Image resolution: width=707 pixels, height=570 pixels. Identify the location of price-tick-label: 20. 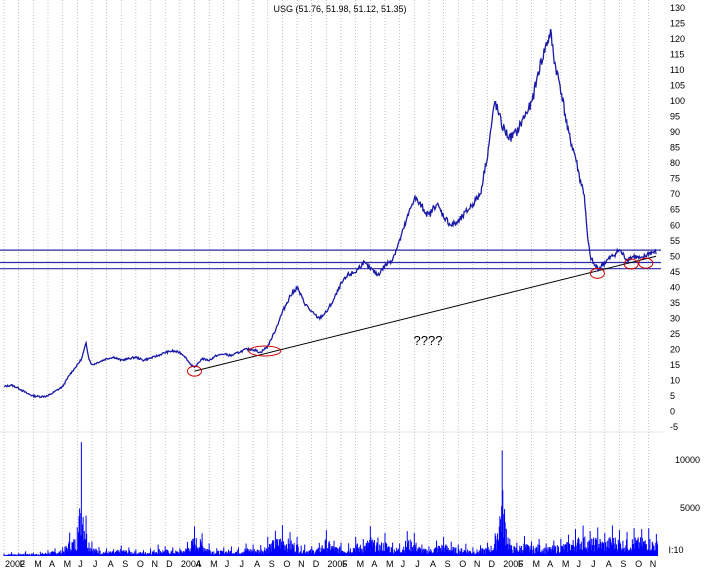
(675, 349).